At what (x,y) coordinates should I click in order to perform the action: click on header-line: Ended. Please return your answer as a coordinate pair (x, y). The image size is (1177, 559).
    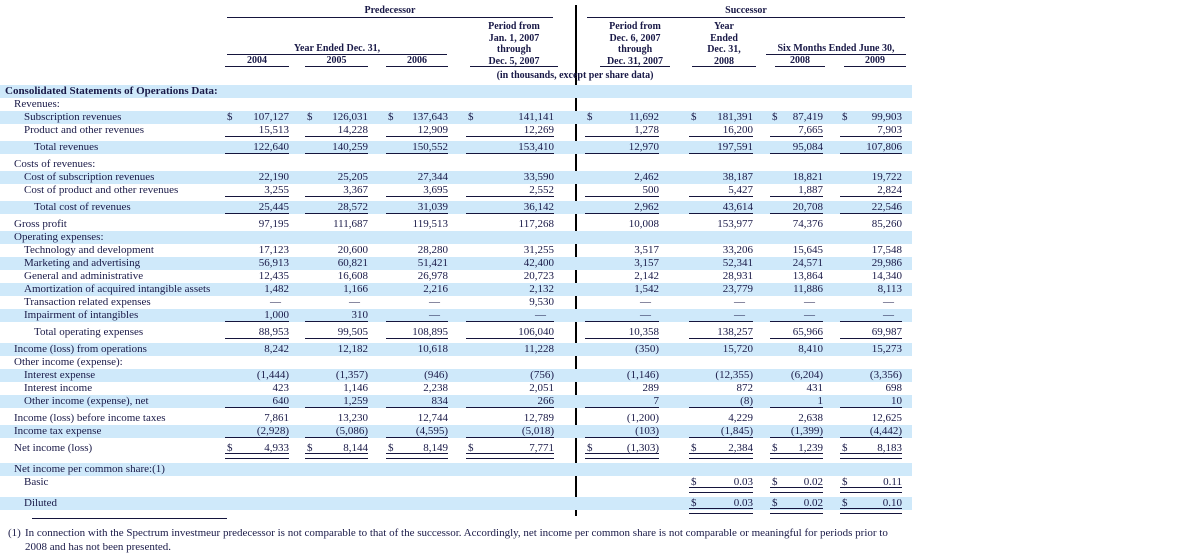
    Looking at the image, I should click on (724, 38).